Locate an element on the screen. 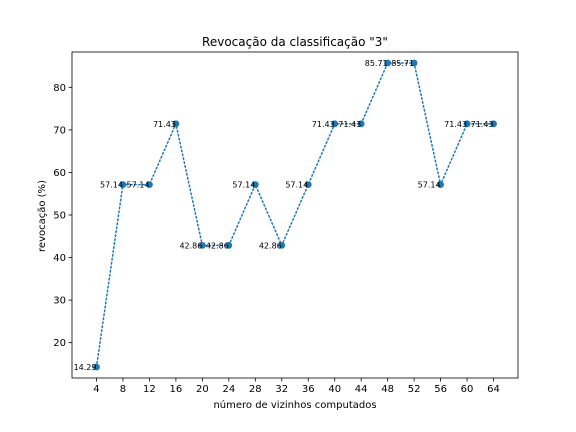 Image resolution: width=576 pixels, height=432 pixels. x-tick-label: 64 is located at coordinates (493, 389).